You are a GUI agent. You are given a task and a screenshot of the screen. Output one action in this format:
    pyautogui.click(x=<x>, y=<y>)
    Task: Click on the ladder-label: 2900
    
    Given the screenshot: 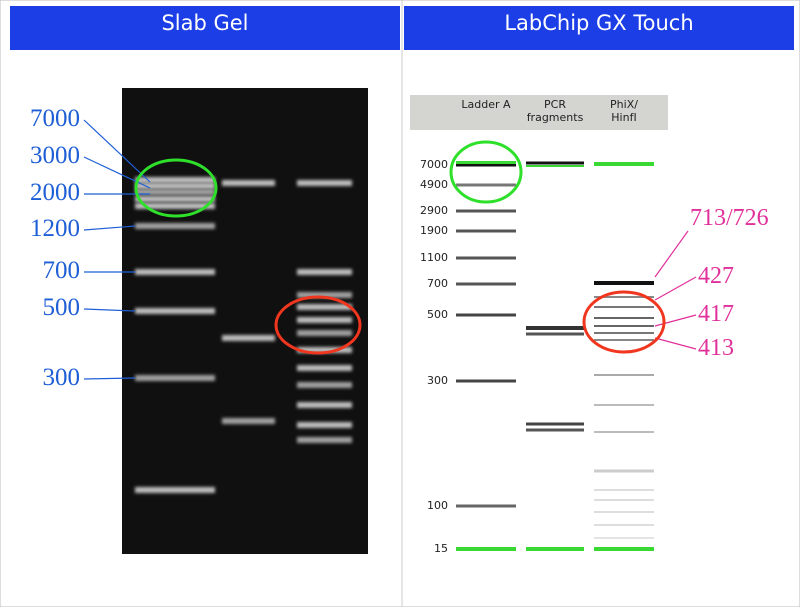 What is the action you would take?
    pyautogui.click(x=434, y=210)
    